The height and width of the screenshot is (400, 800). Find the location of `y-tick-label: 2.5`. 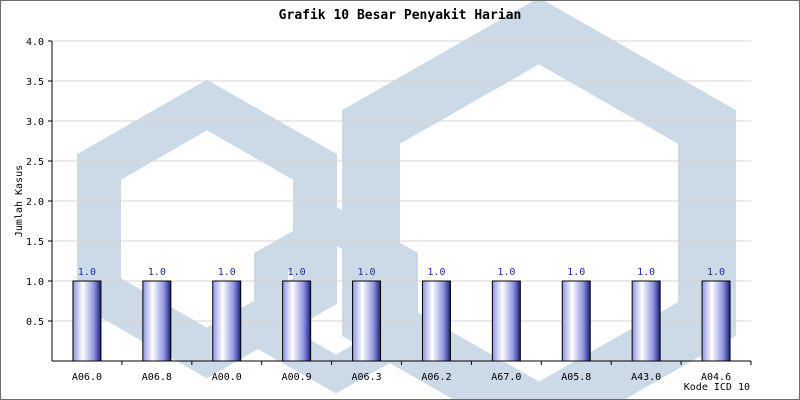

y-tick-label: 2.5 is located at coordinates (35, 162).